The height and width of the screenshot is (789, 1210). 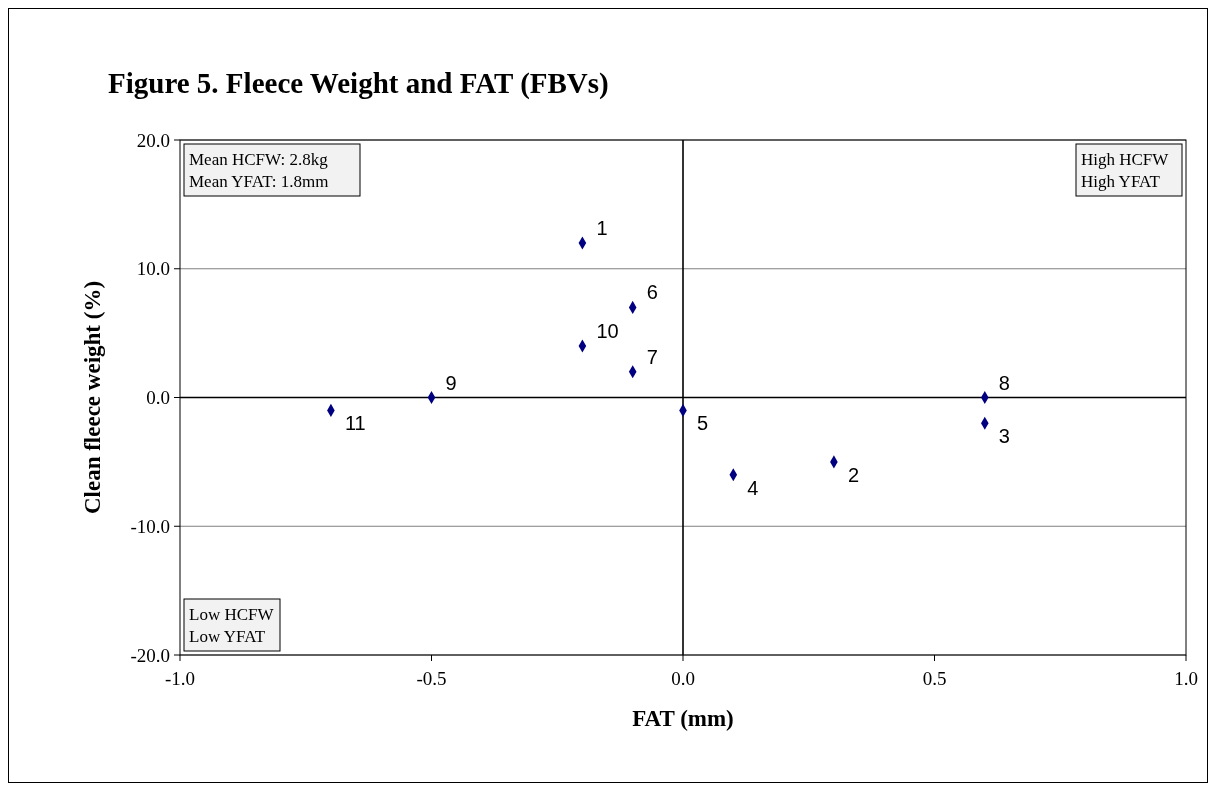 I want to click on annotation: High HCFW High YFAT, so click(x=1125, y=170).